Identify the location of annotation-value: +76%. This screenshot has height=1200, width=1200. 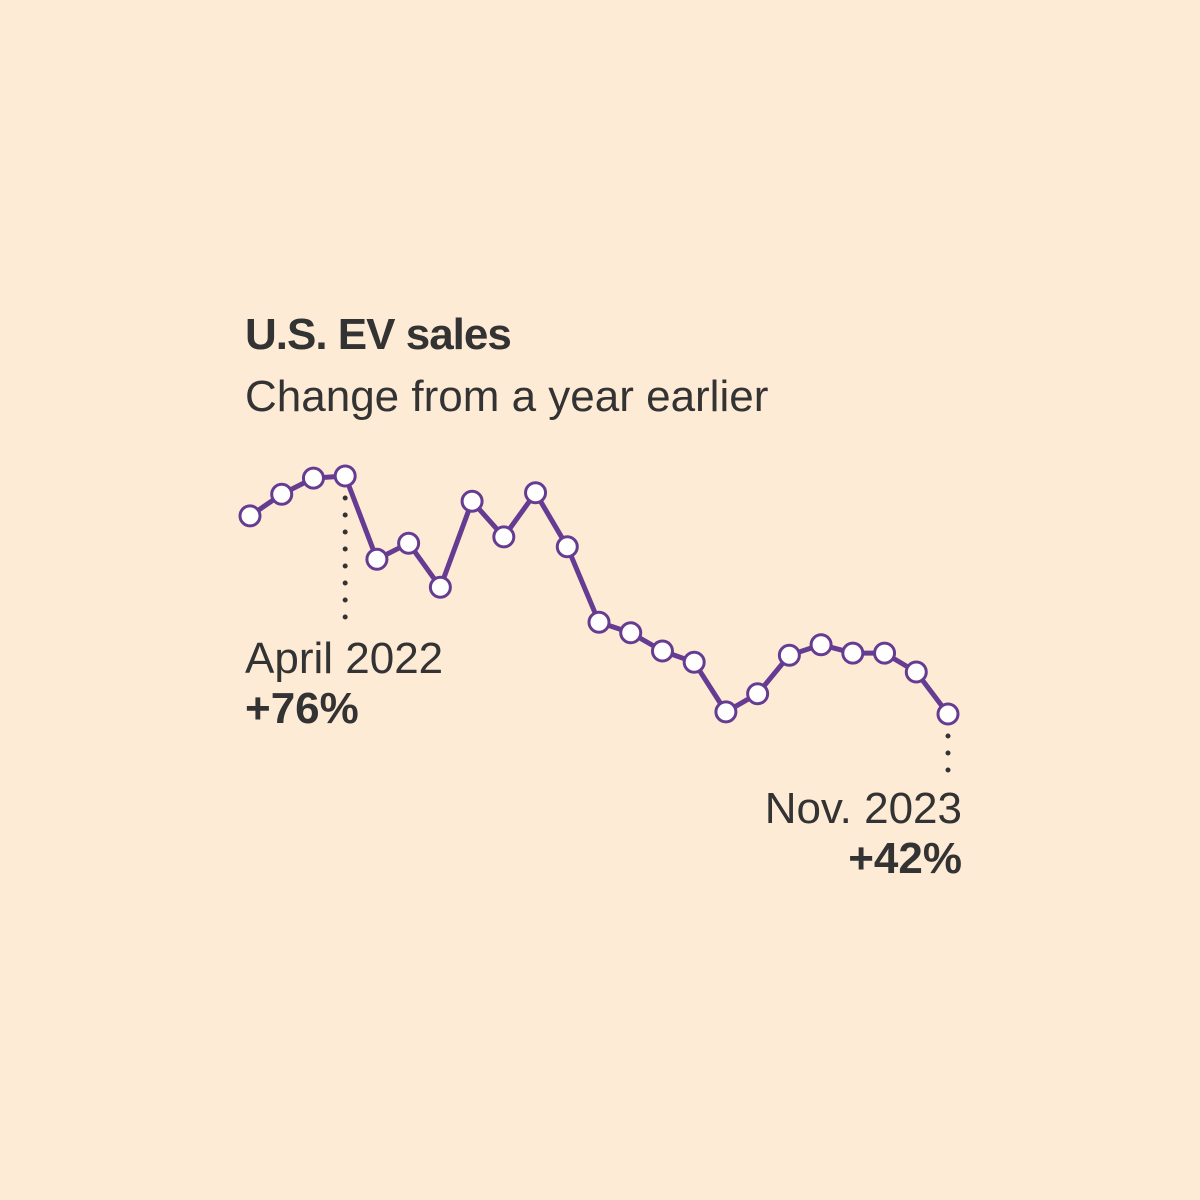
(302, 708).